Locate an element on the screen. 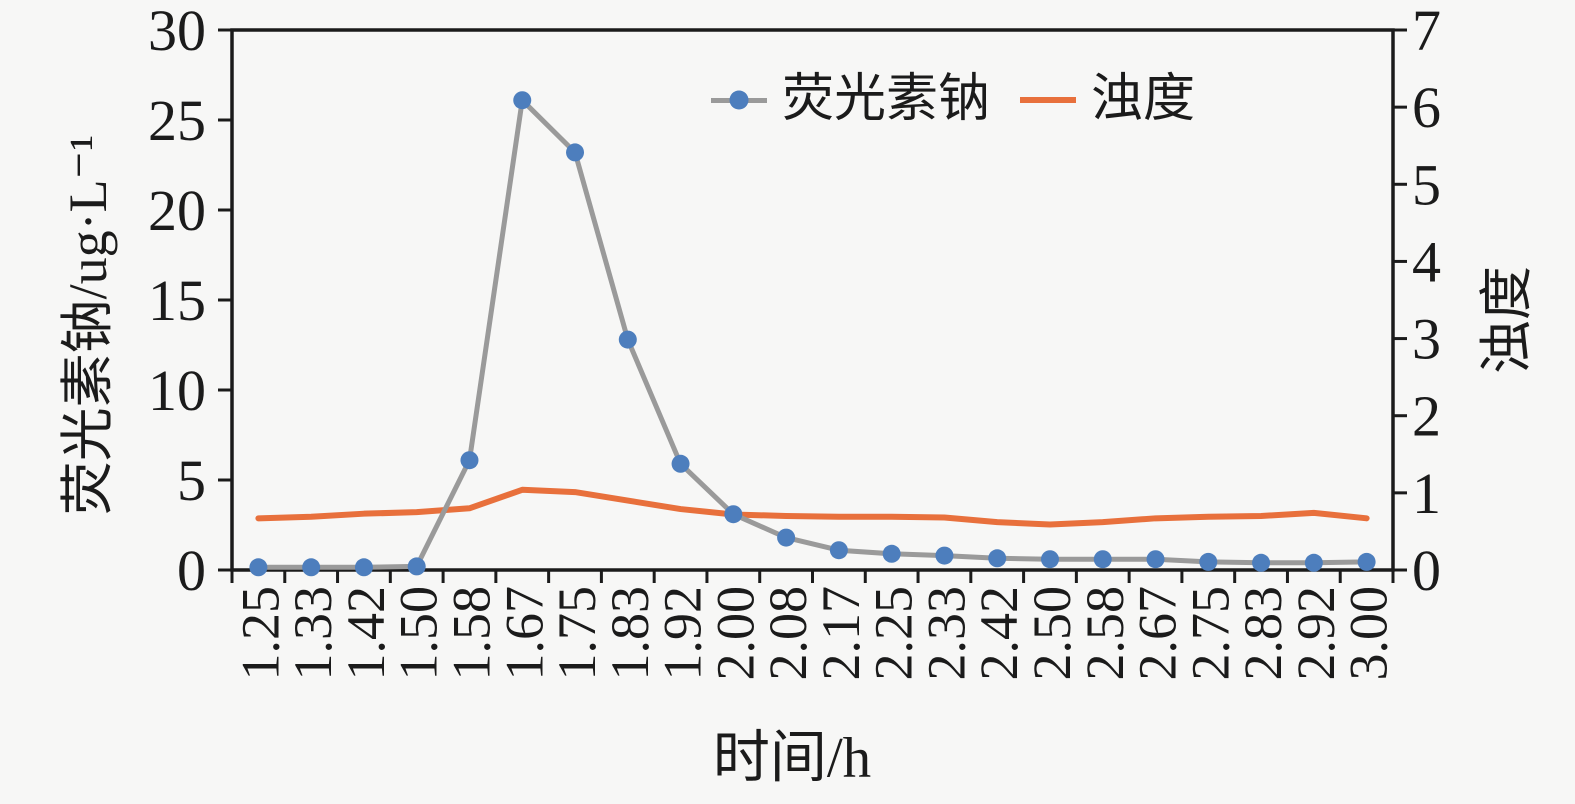  y-right-tick-label: 0 is located at coordinates (1426, 570).